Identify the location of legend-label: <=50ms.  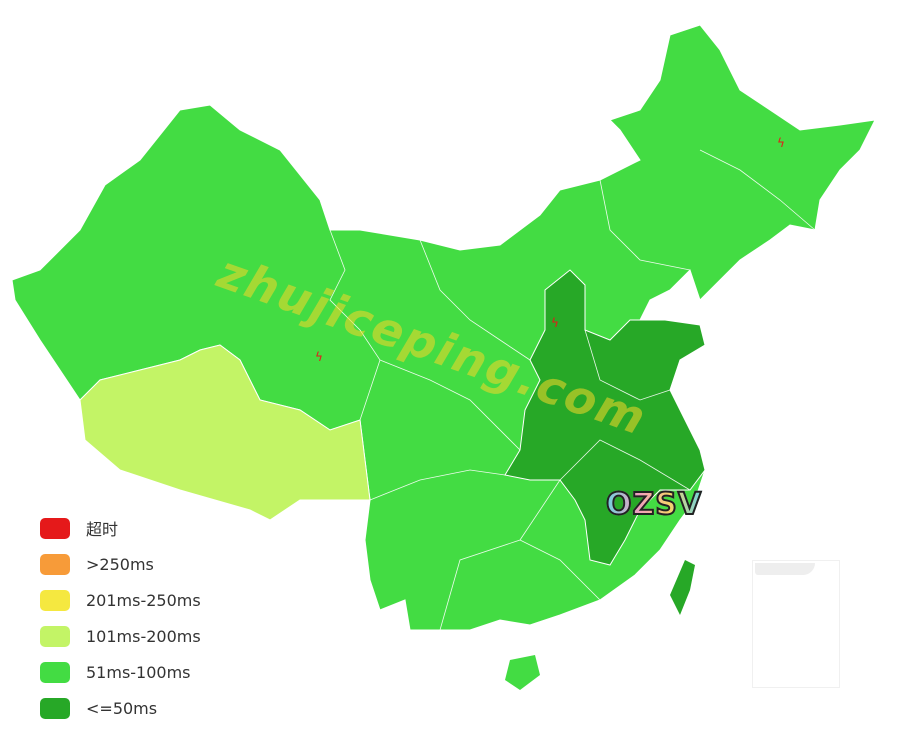
(122, 708).